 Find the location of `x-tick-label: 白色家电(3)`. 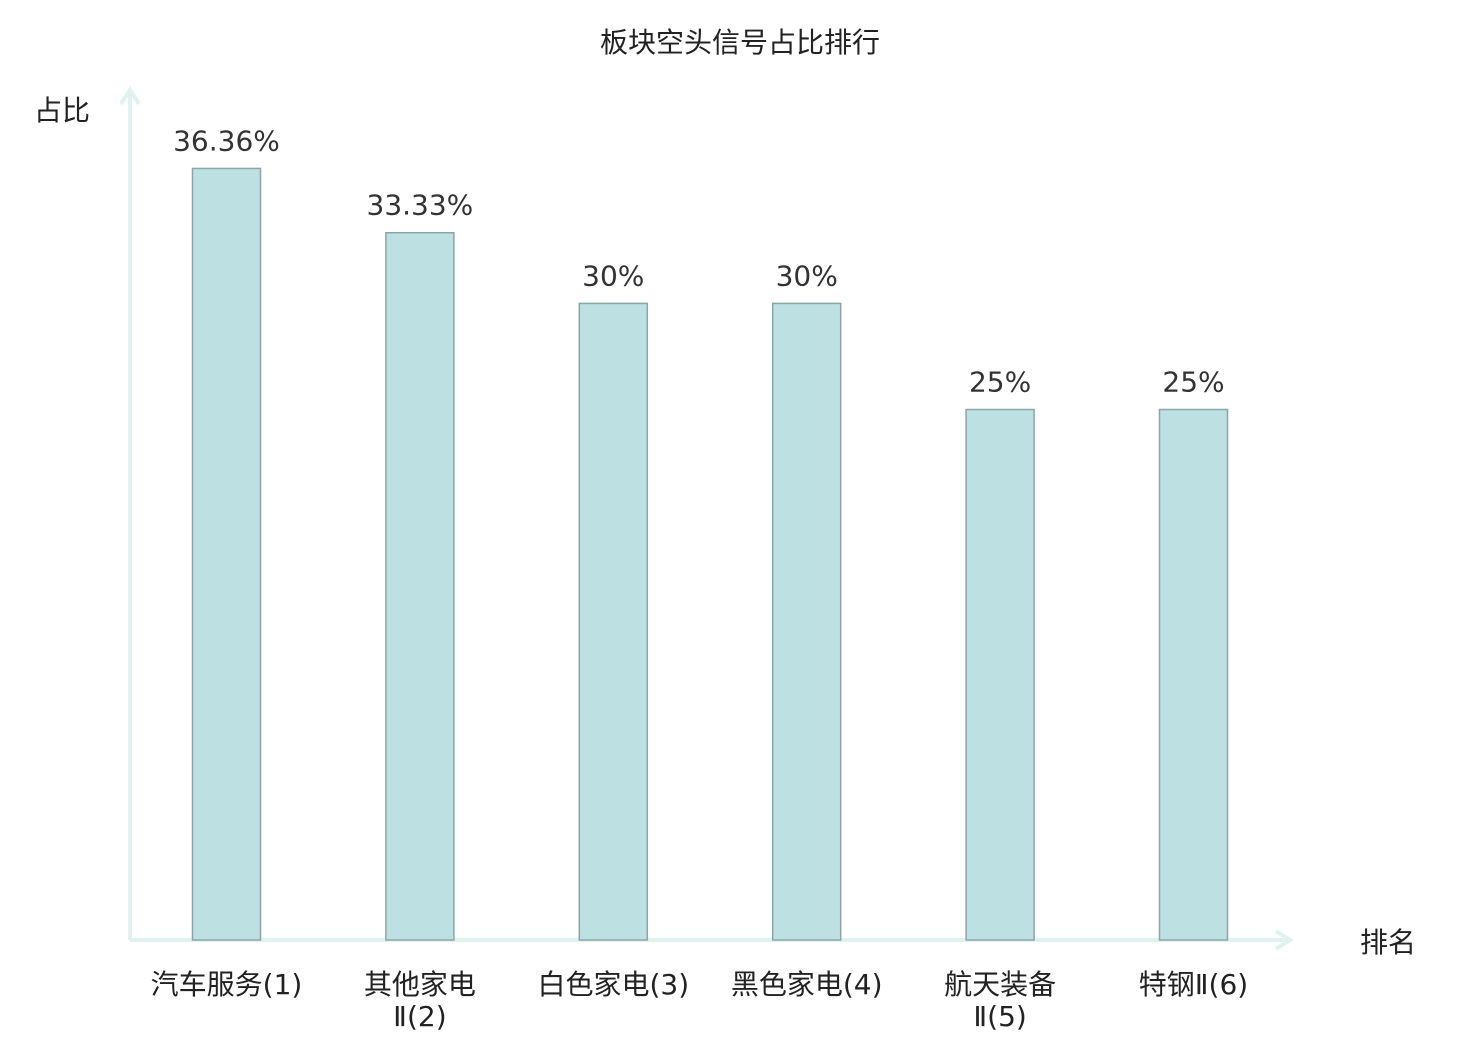

x-tick-label: 白色家电(3) is located at coordinates (613, 984).